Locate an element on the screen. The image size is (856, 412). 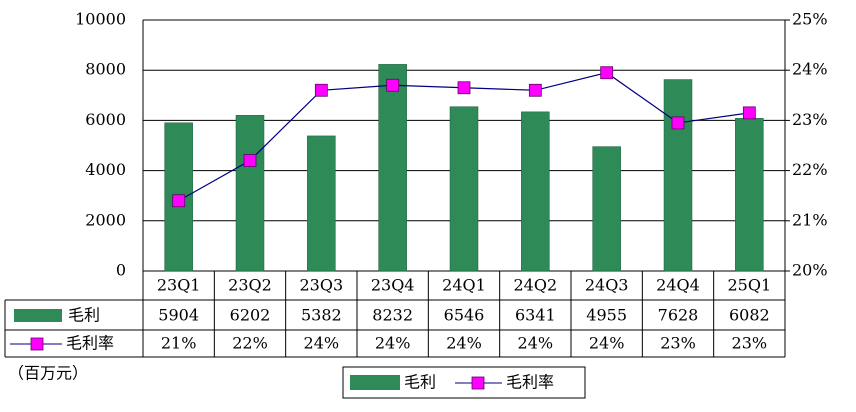
table-value: 21% is located at coordinates (179, 343).